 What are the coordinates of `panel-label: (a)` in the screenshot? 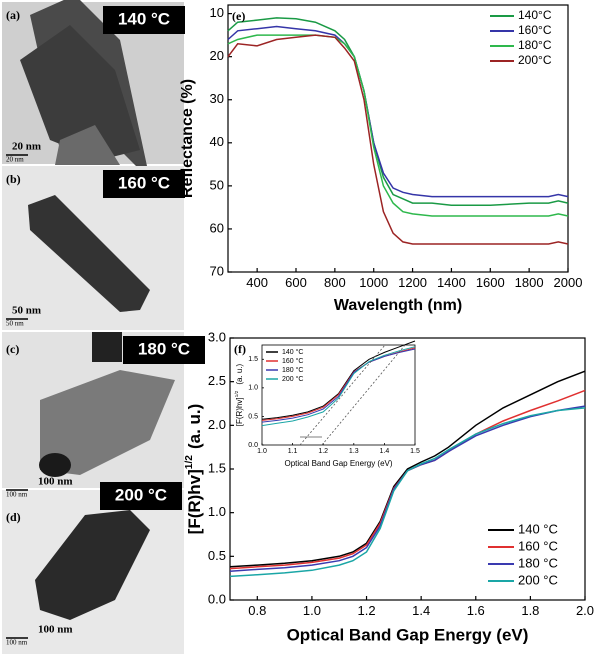 It's located at (13, 15).